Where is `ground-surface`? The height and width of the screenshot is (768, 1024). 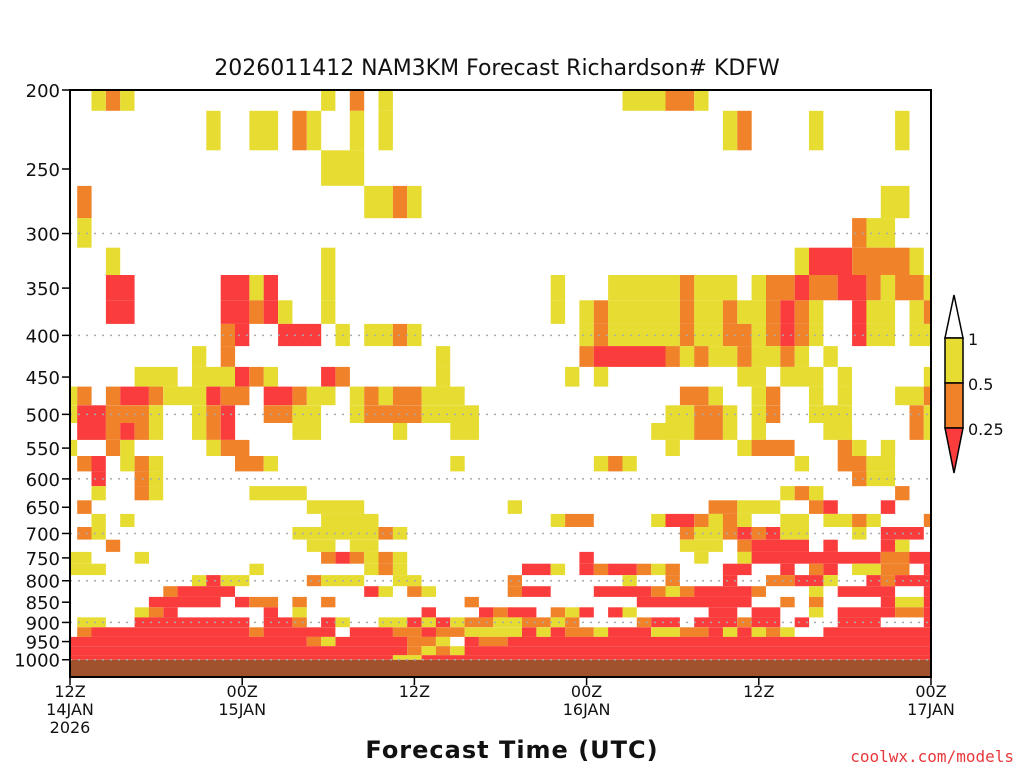
ground-surface is located at coordinates (500, 668).